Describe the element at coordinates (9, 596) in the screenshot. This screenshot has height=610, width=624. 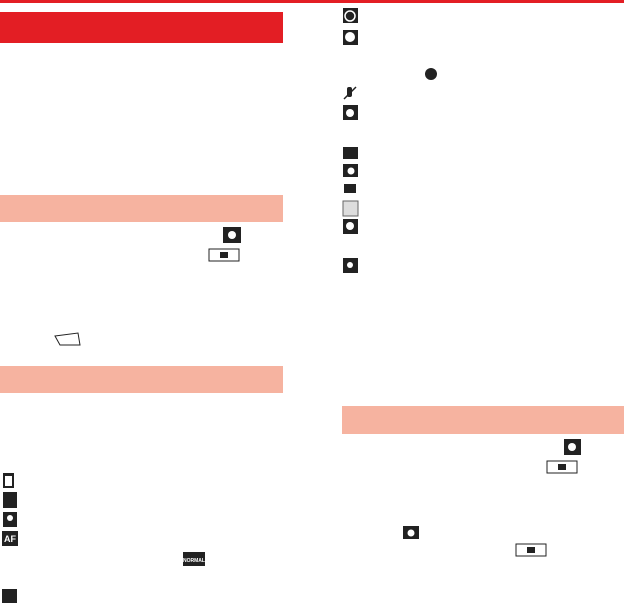
I see `burst-icon` at that location.